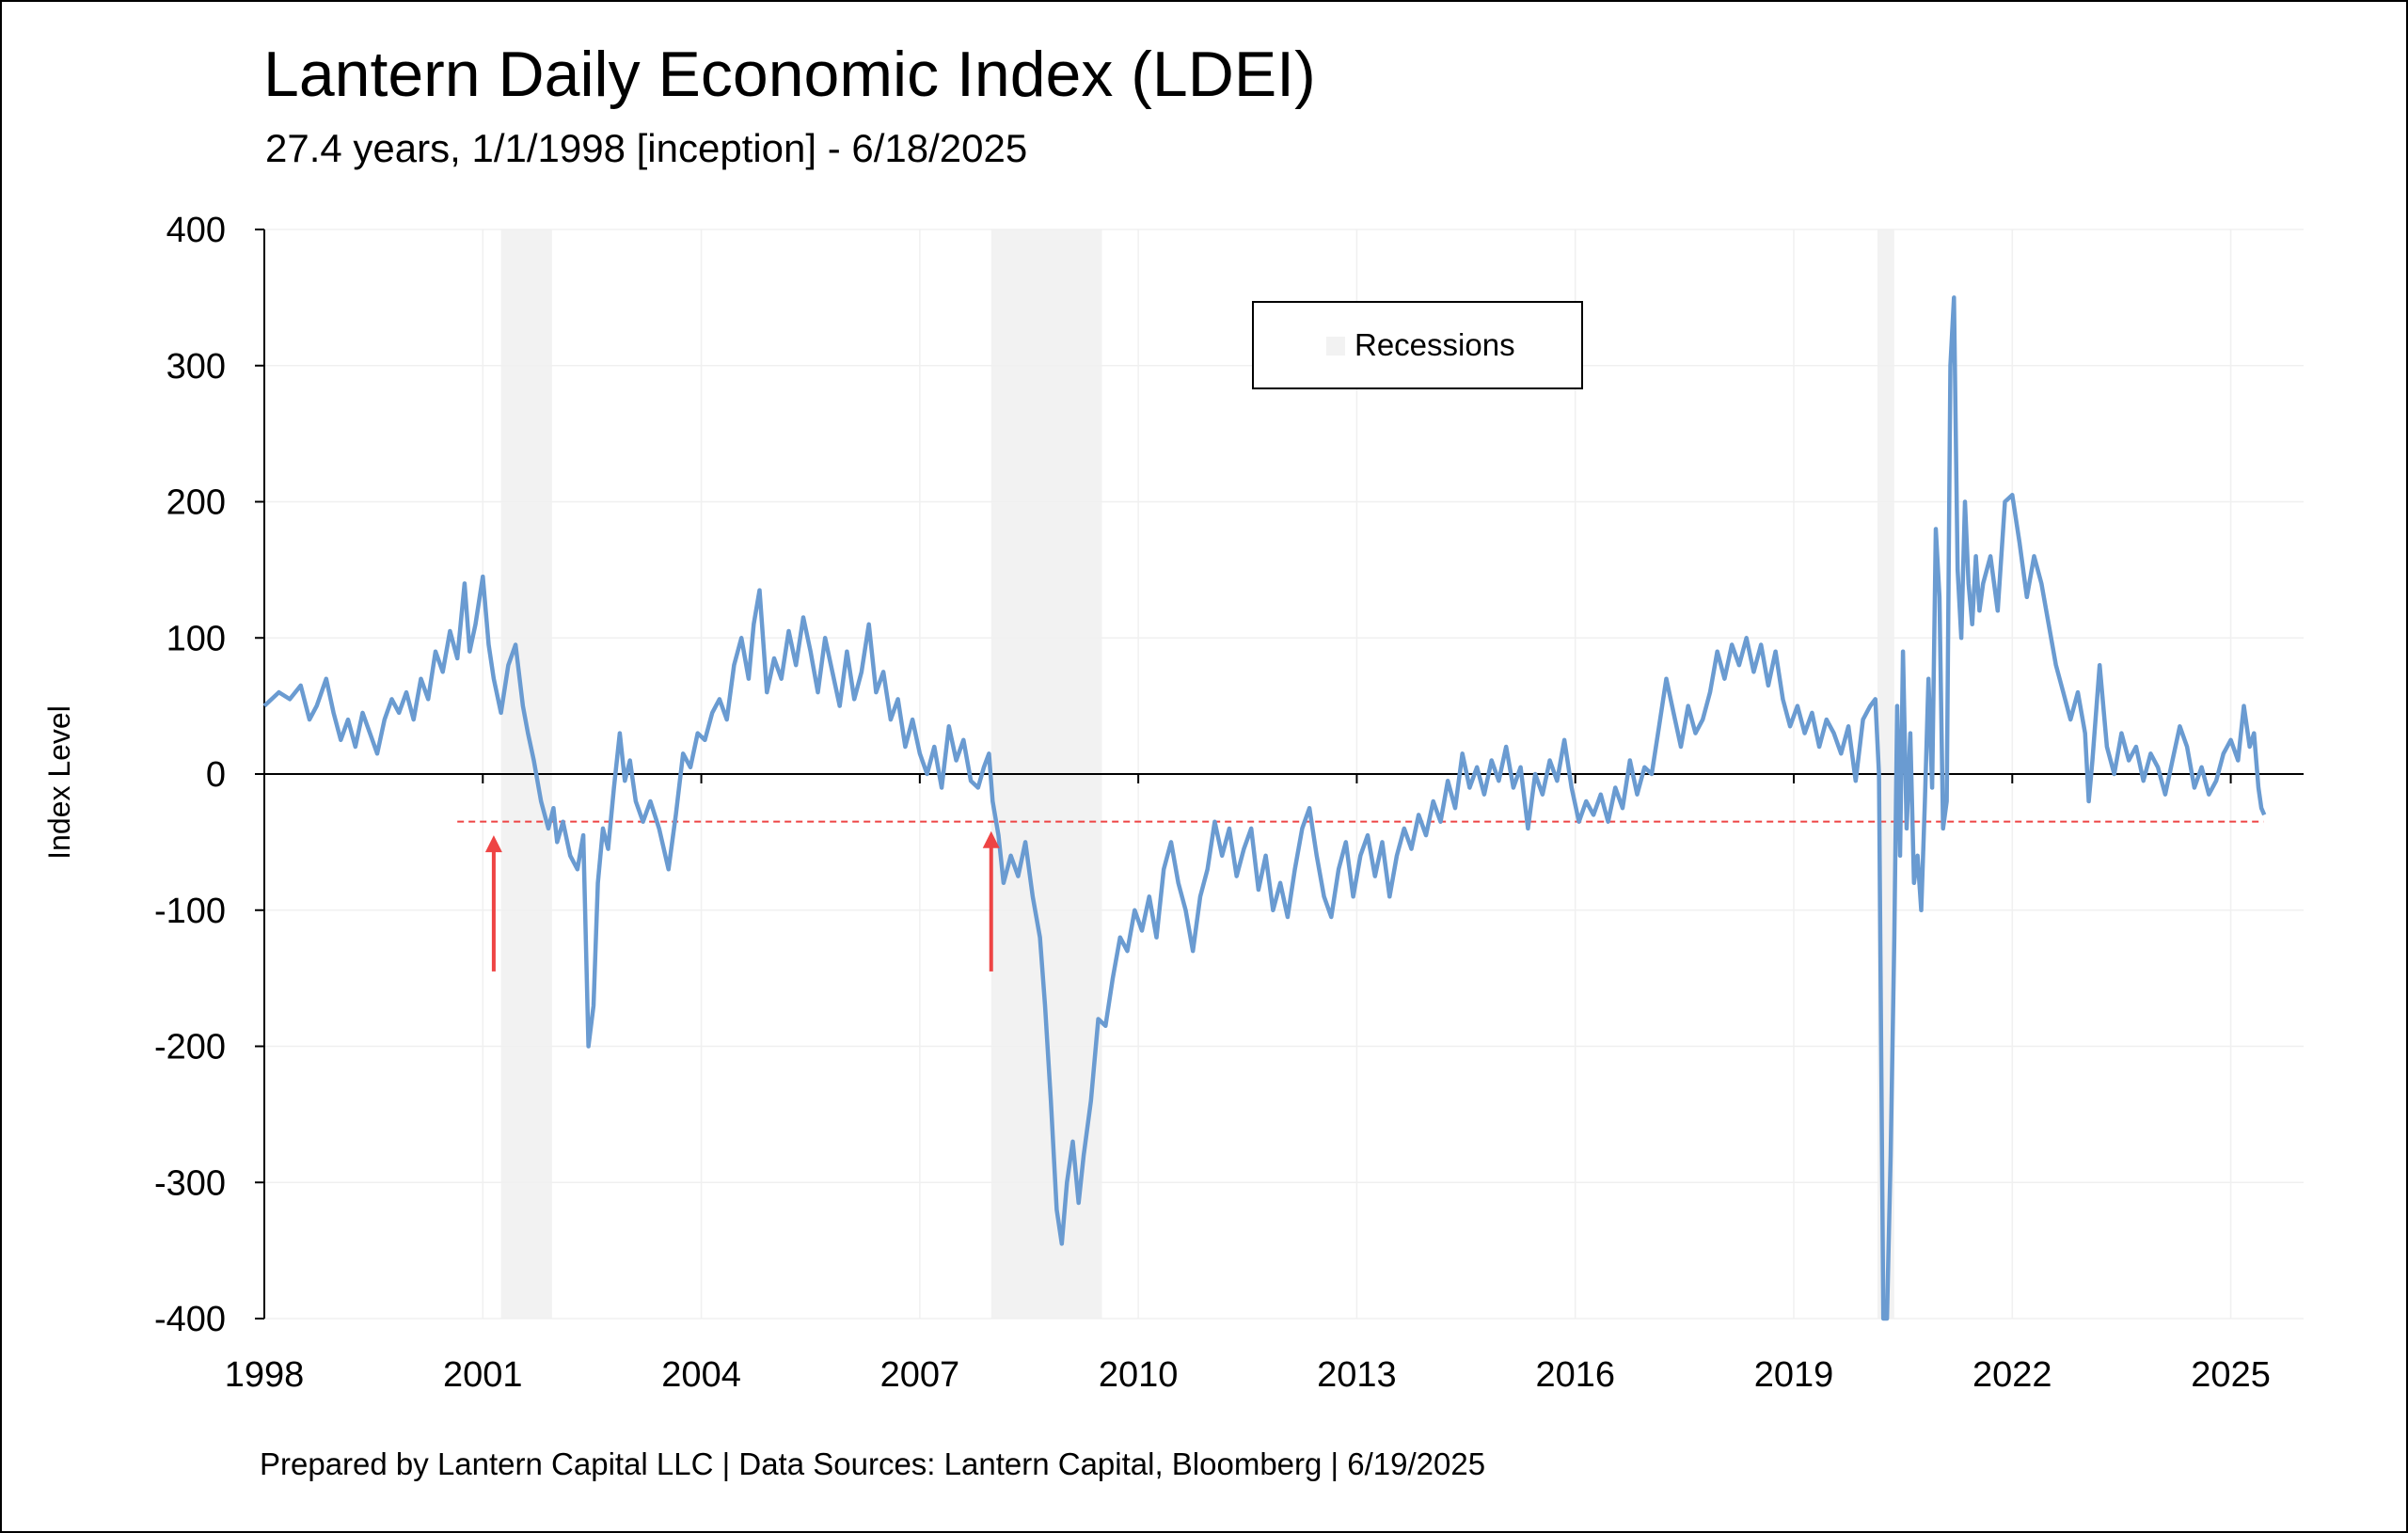 This screenshot has width=2408, height=1533. Describe the element at coordinates (196, 639) in the screenshot. I see `y-tick-label: 100` at that location.